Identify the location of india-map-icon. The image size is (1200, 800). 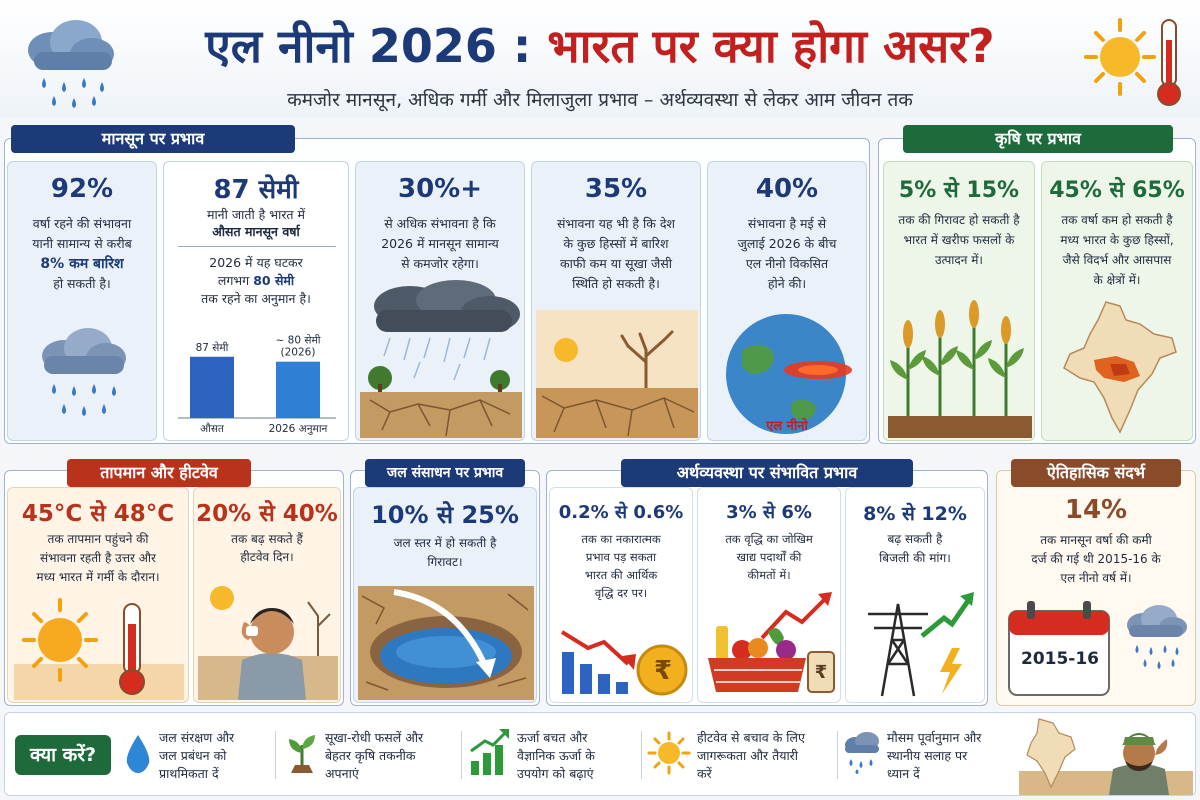
(1120, 367).